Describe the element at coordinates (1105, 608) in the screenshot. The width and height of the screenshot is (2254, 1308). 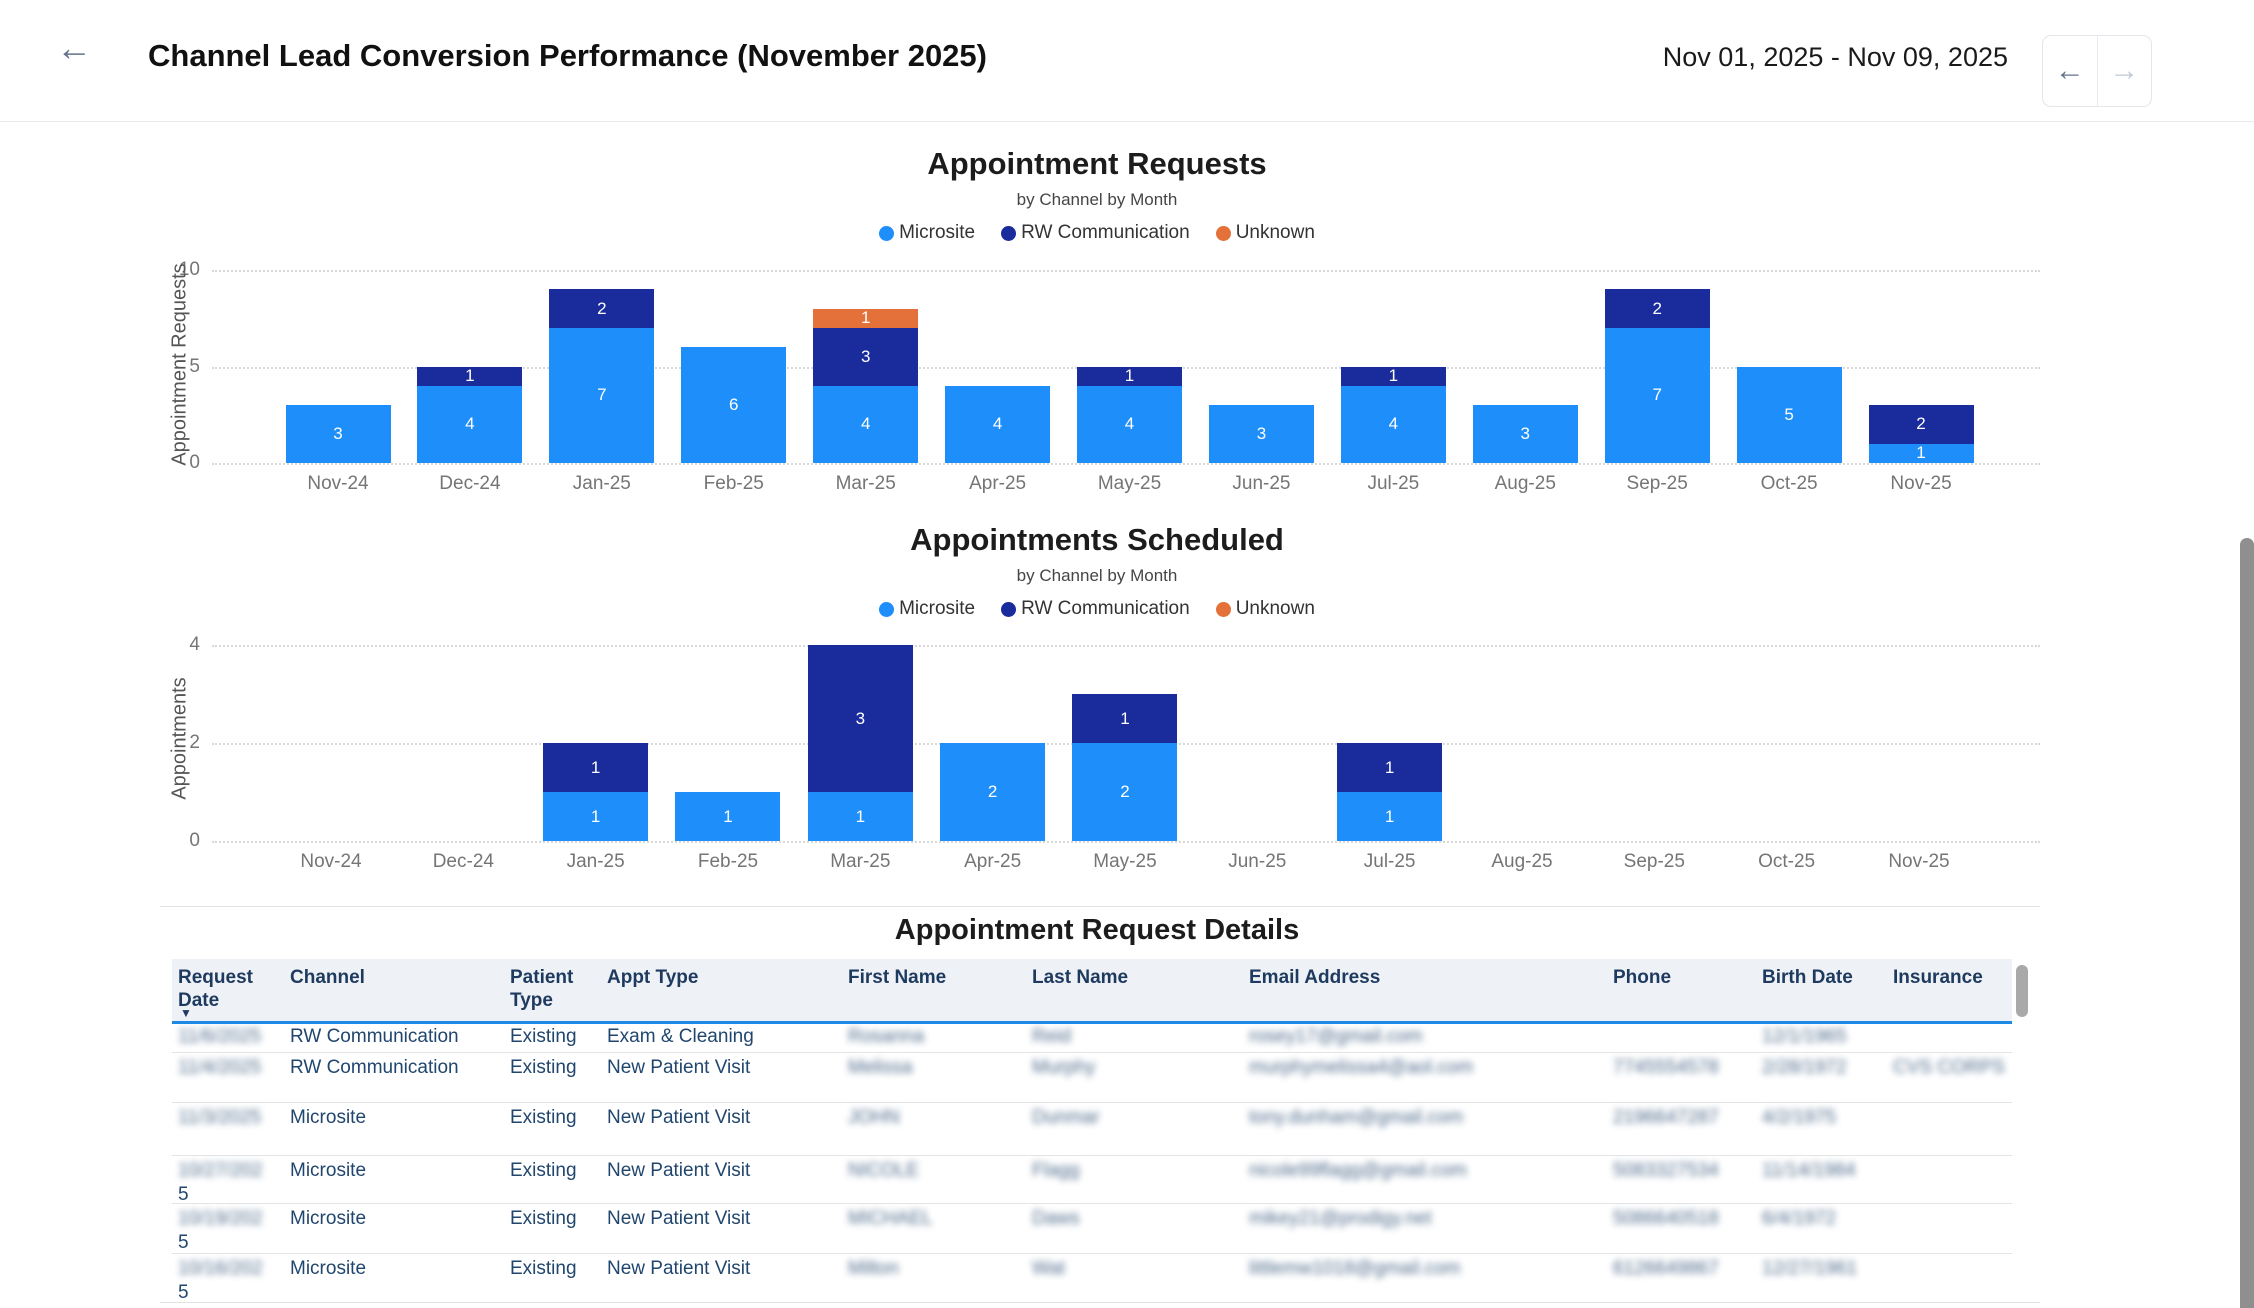
I see `legend-label: RW Communication` at that location.